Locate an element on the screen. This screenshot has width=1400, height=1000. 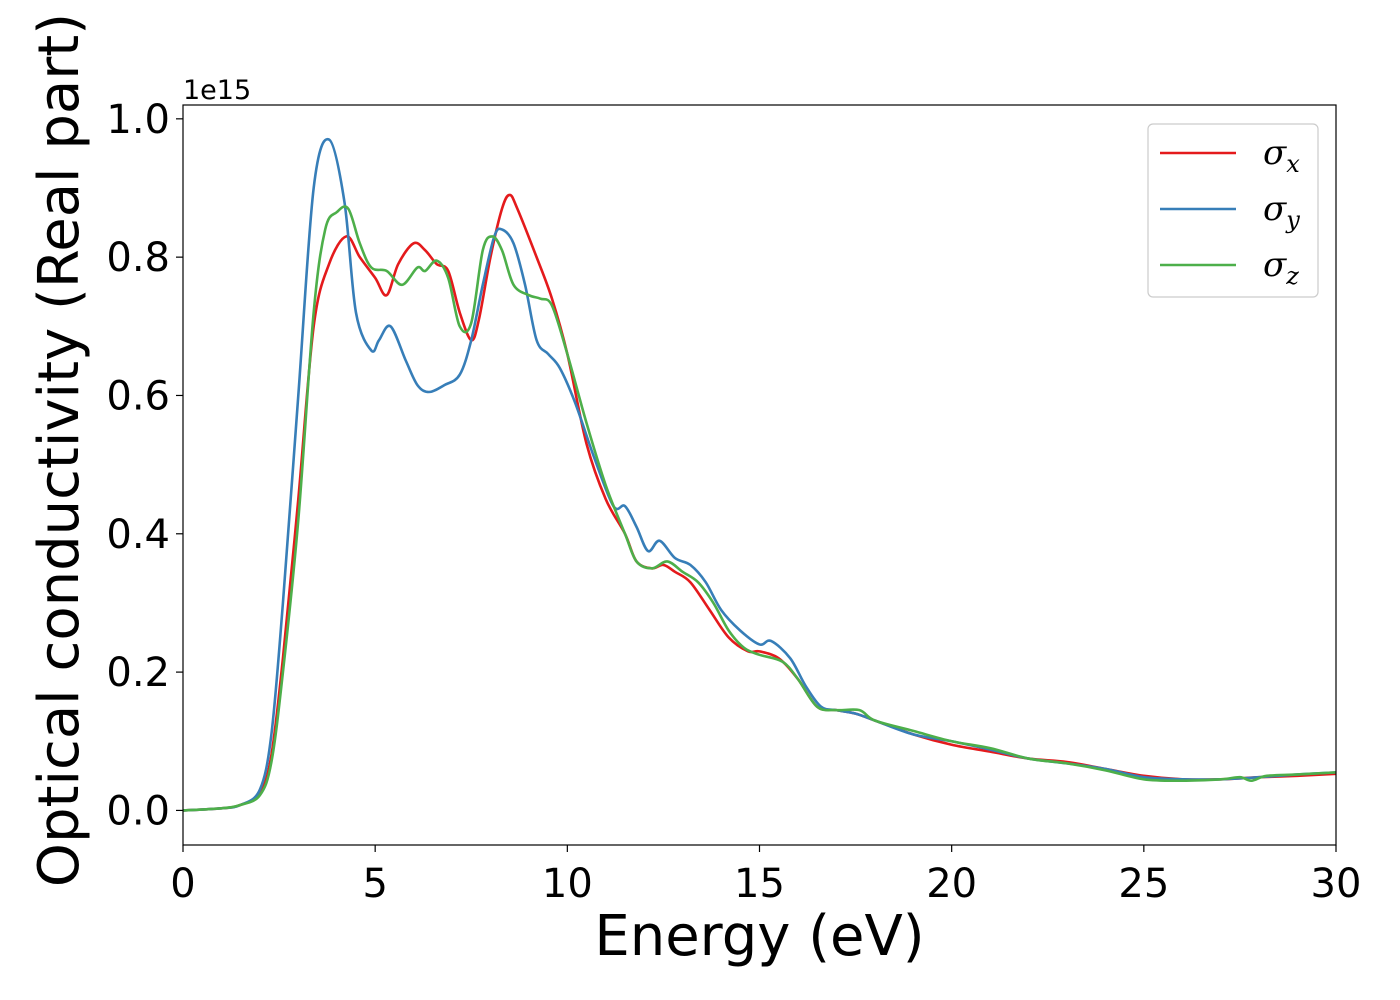
y-tick-label: 0.8 is located at coordinates (138, 258).